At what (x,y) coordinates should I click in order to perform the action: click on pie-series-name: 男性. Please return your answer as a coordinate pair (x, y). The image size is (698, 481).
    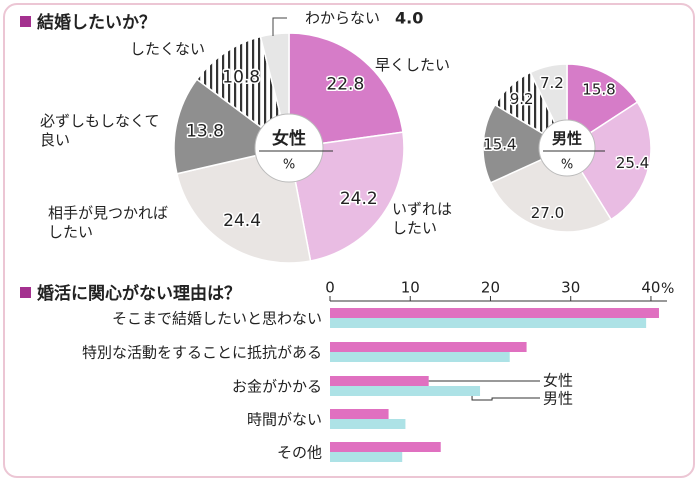
    Looking at the image, I should click on (567, 139).